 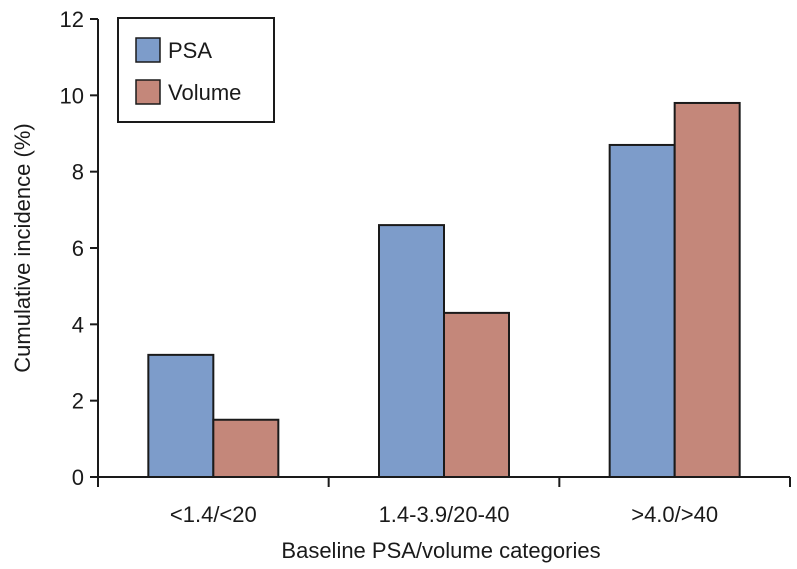 What do you see at coordinates (78, 477) in the screenshot?
I see `y-tick-label: 0` at bounding box center [78, 477].